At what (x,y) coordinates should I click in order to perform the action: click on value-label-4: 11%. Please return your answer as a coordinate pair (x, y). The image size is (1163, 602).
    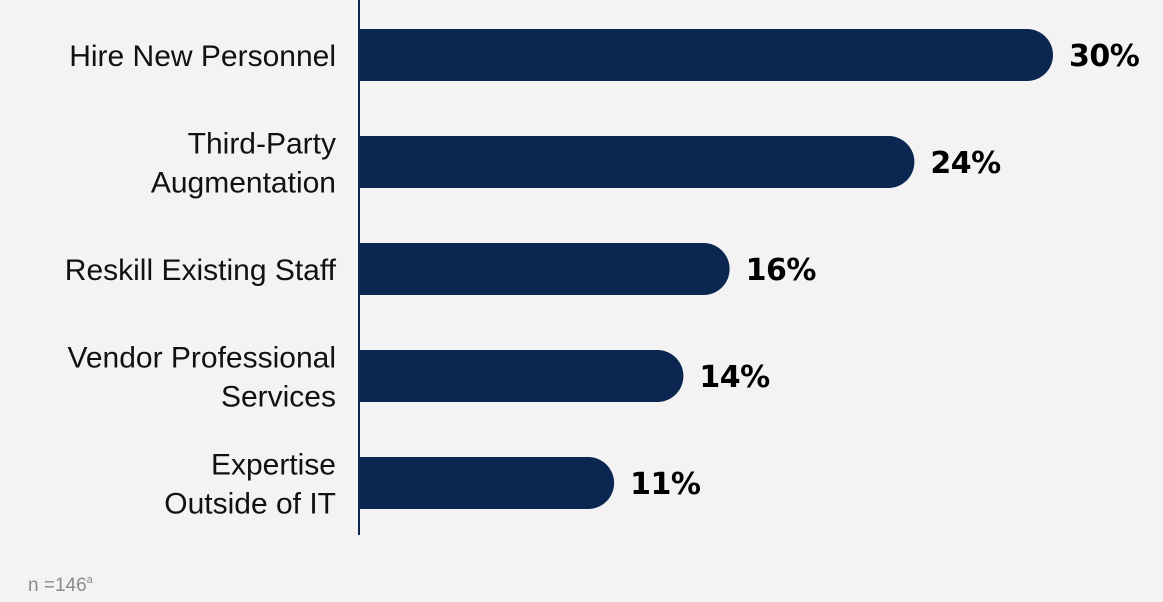
    Looking at the image, I should click on (665, 484).